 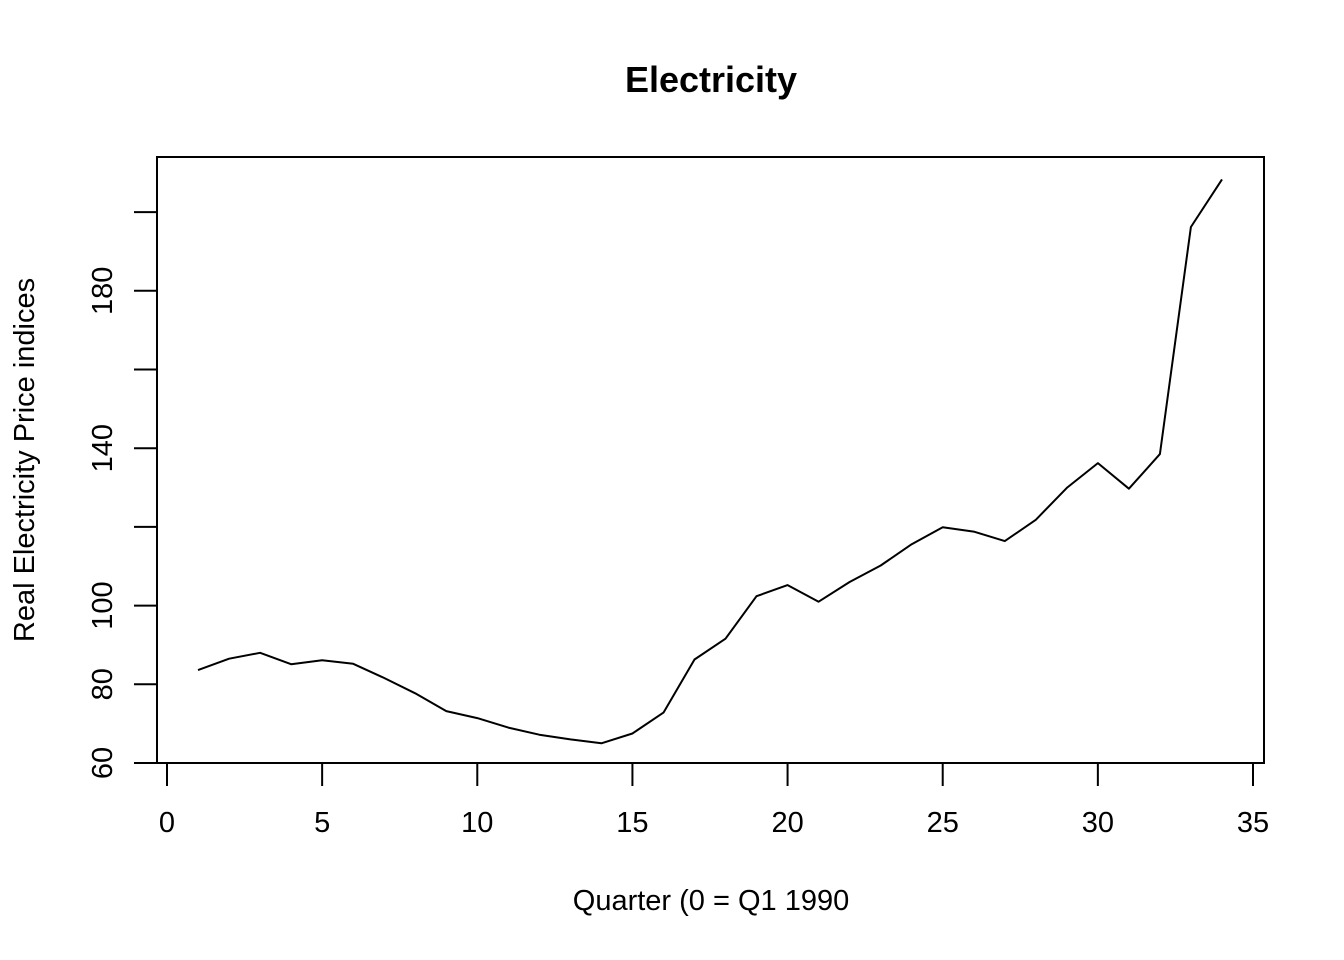 I want to click on y-tick-label: 60, so click(x=103, y=763).